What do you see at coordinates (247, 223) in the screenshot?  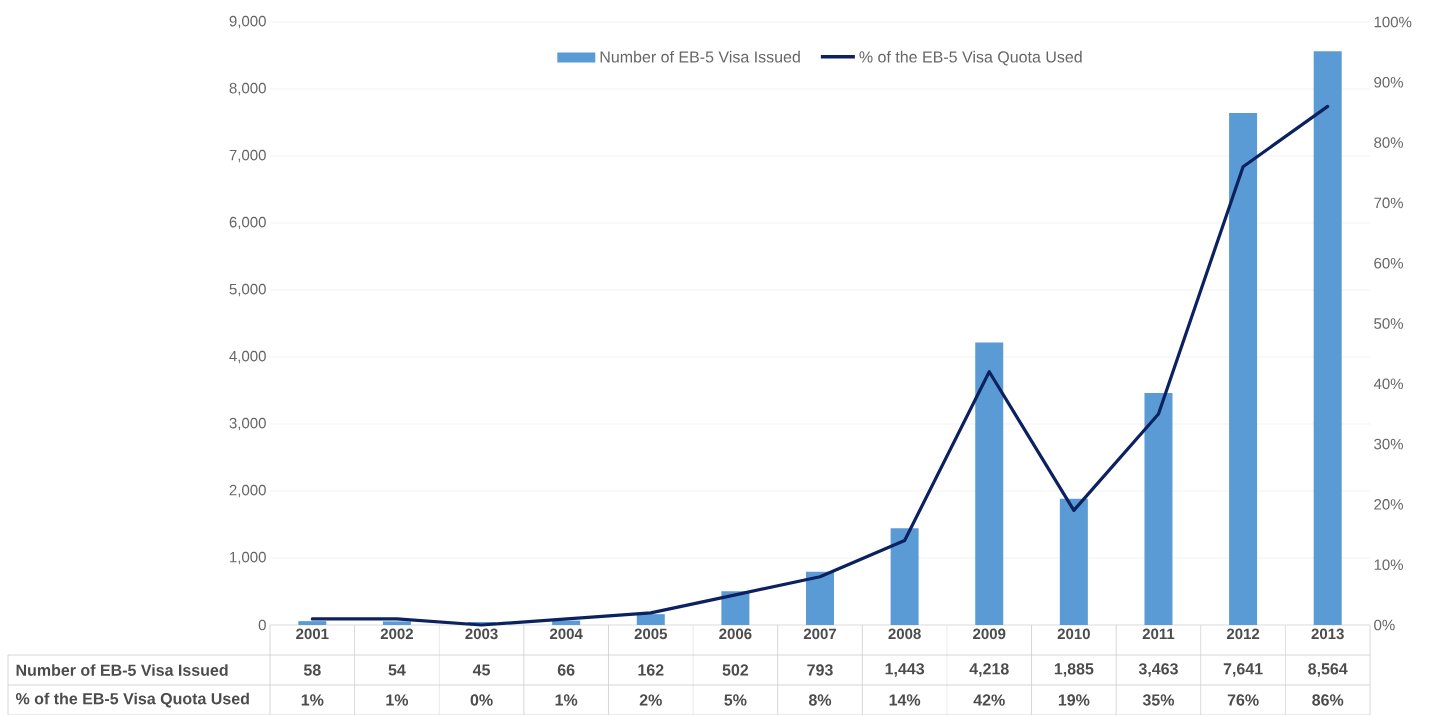 I see `y-tick-label: 6,000` at bounding box center [247, 223].